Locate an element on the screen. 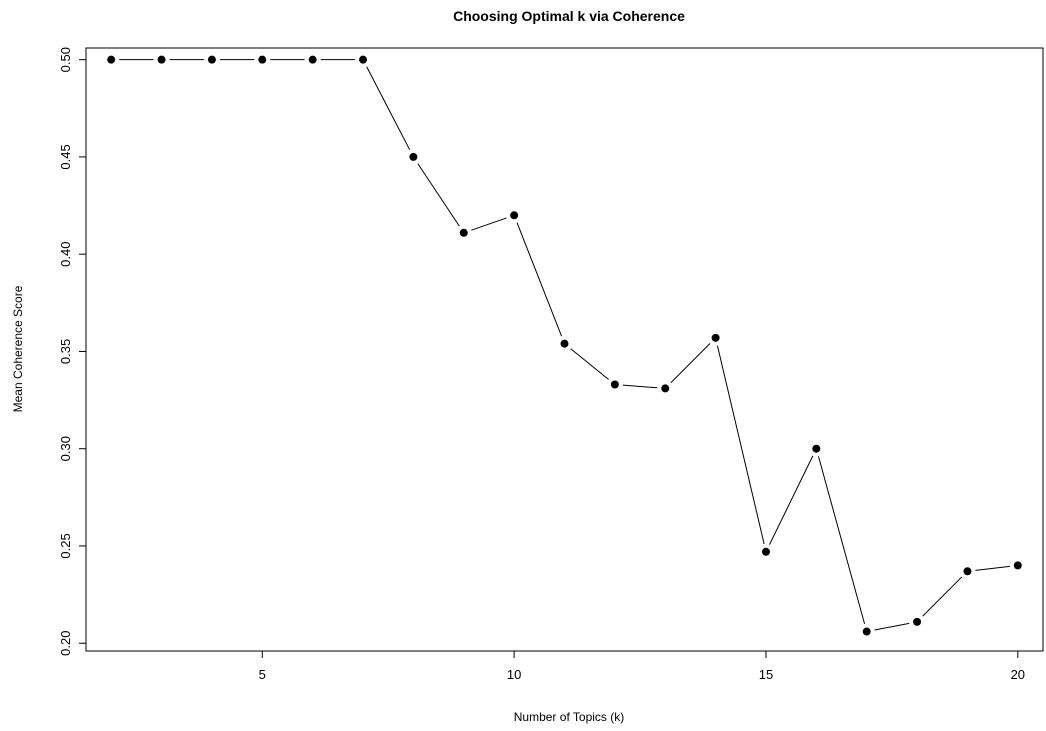 The width and height of the screenshot is (1046, 731). y-tick-label: 0.40 is located at coordinates (65, 254).